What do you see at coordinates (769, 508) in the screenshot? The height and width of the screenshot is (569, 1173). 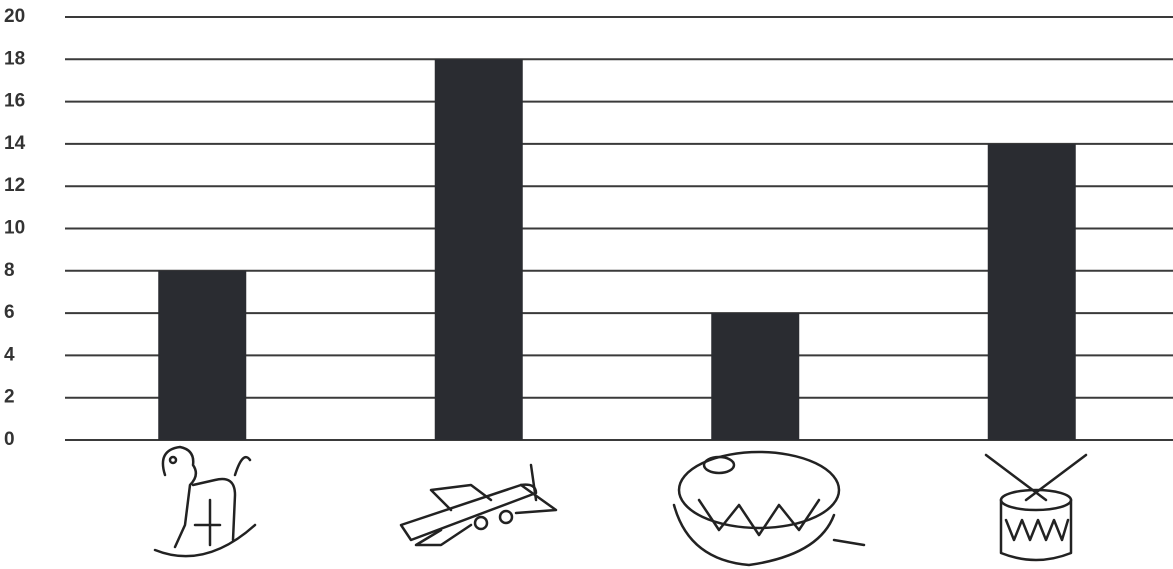 I see `spinning-top-icon` at bounding box center [769, 508].